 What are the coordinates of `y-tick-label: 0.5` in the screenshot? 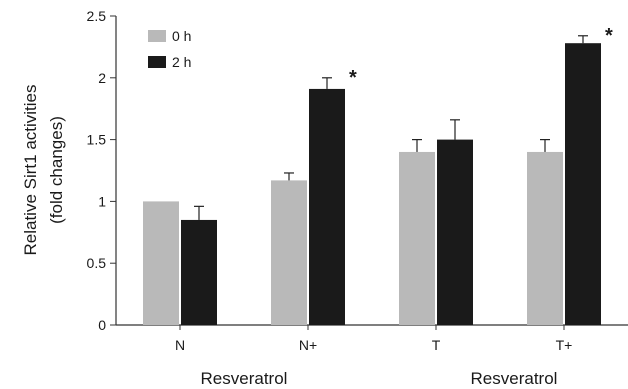 It's located at (97, 263).